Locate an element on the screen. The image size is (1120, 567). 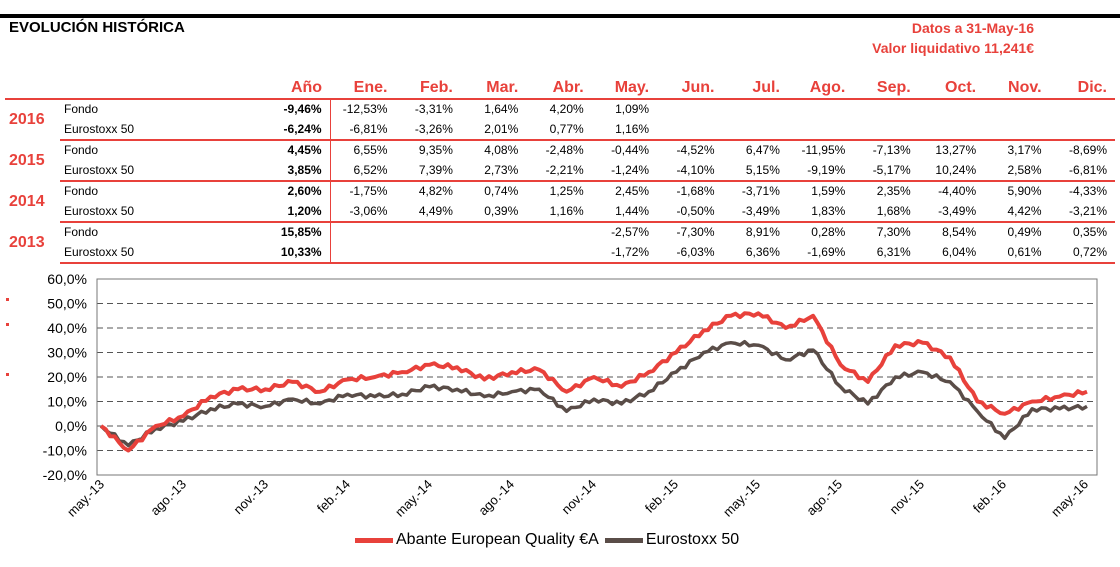
x-tick-label: ago.-15 is located at coordinates (824, 498).